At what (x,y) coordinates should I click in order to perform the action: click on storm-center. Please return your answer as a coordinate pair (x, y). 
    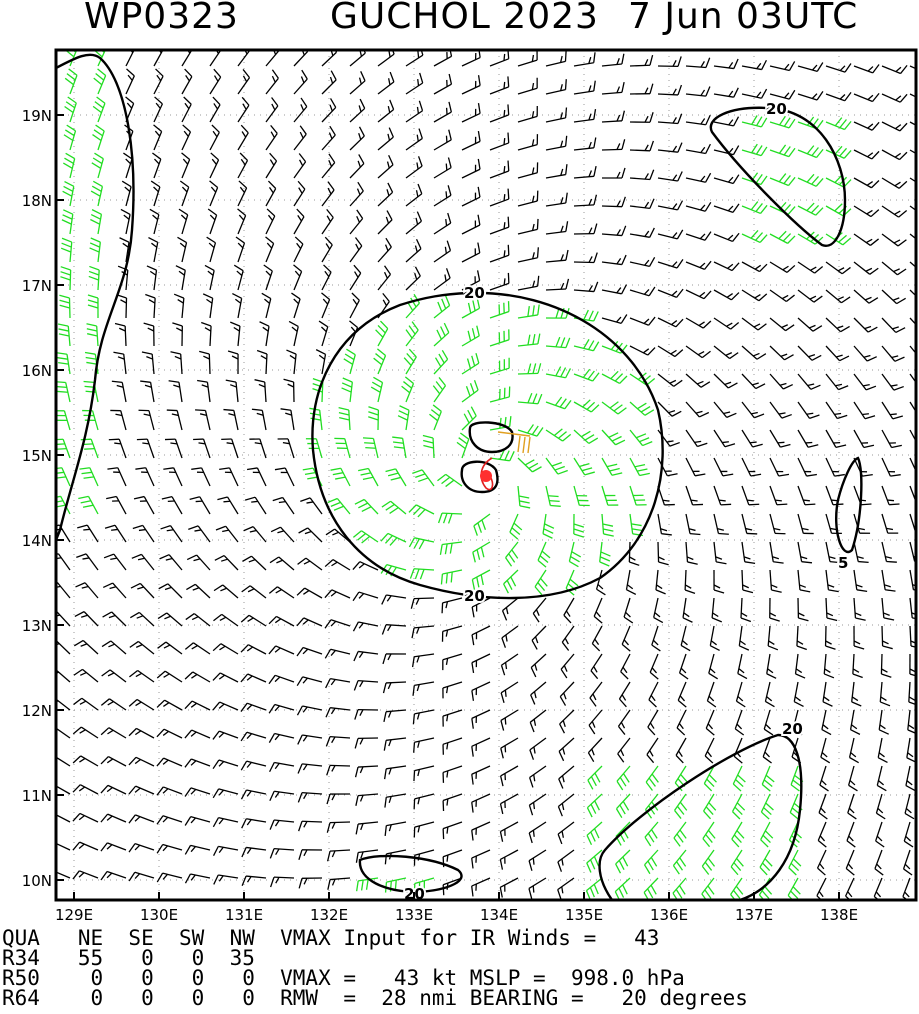
    Looking at the image, I should click on (505, 461).